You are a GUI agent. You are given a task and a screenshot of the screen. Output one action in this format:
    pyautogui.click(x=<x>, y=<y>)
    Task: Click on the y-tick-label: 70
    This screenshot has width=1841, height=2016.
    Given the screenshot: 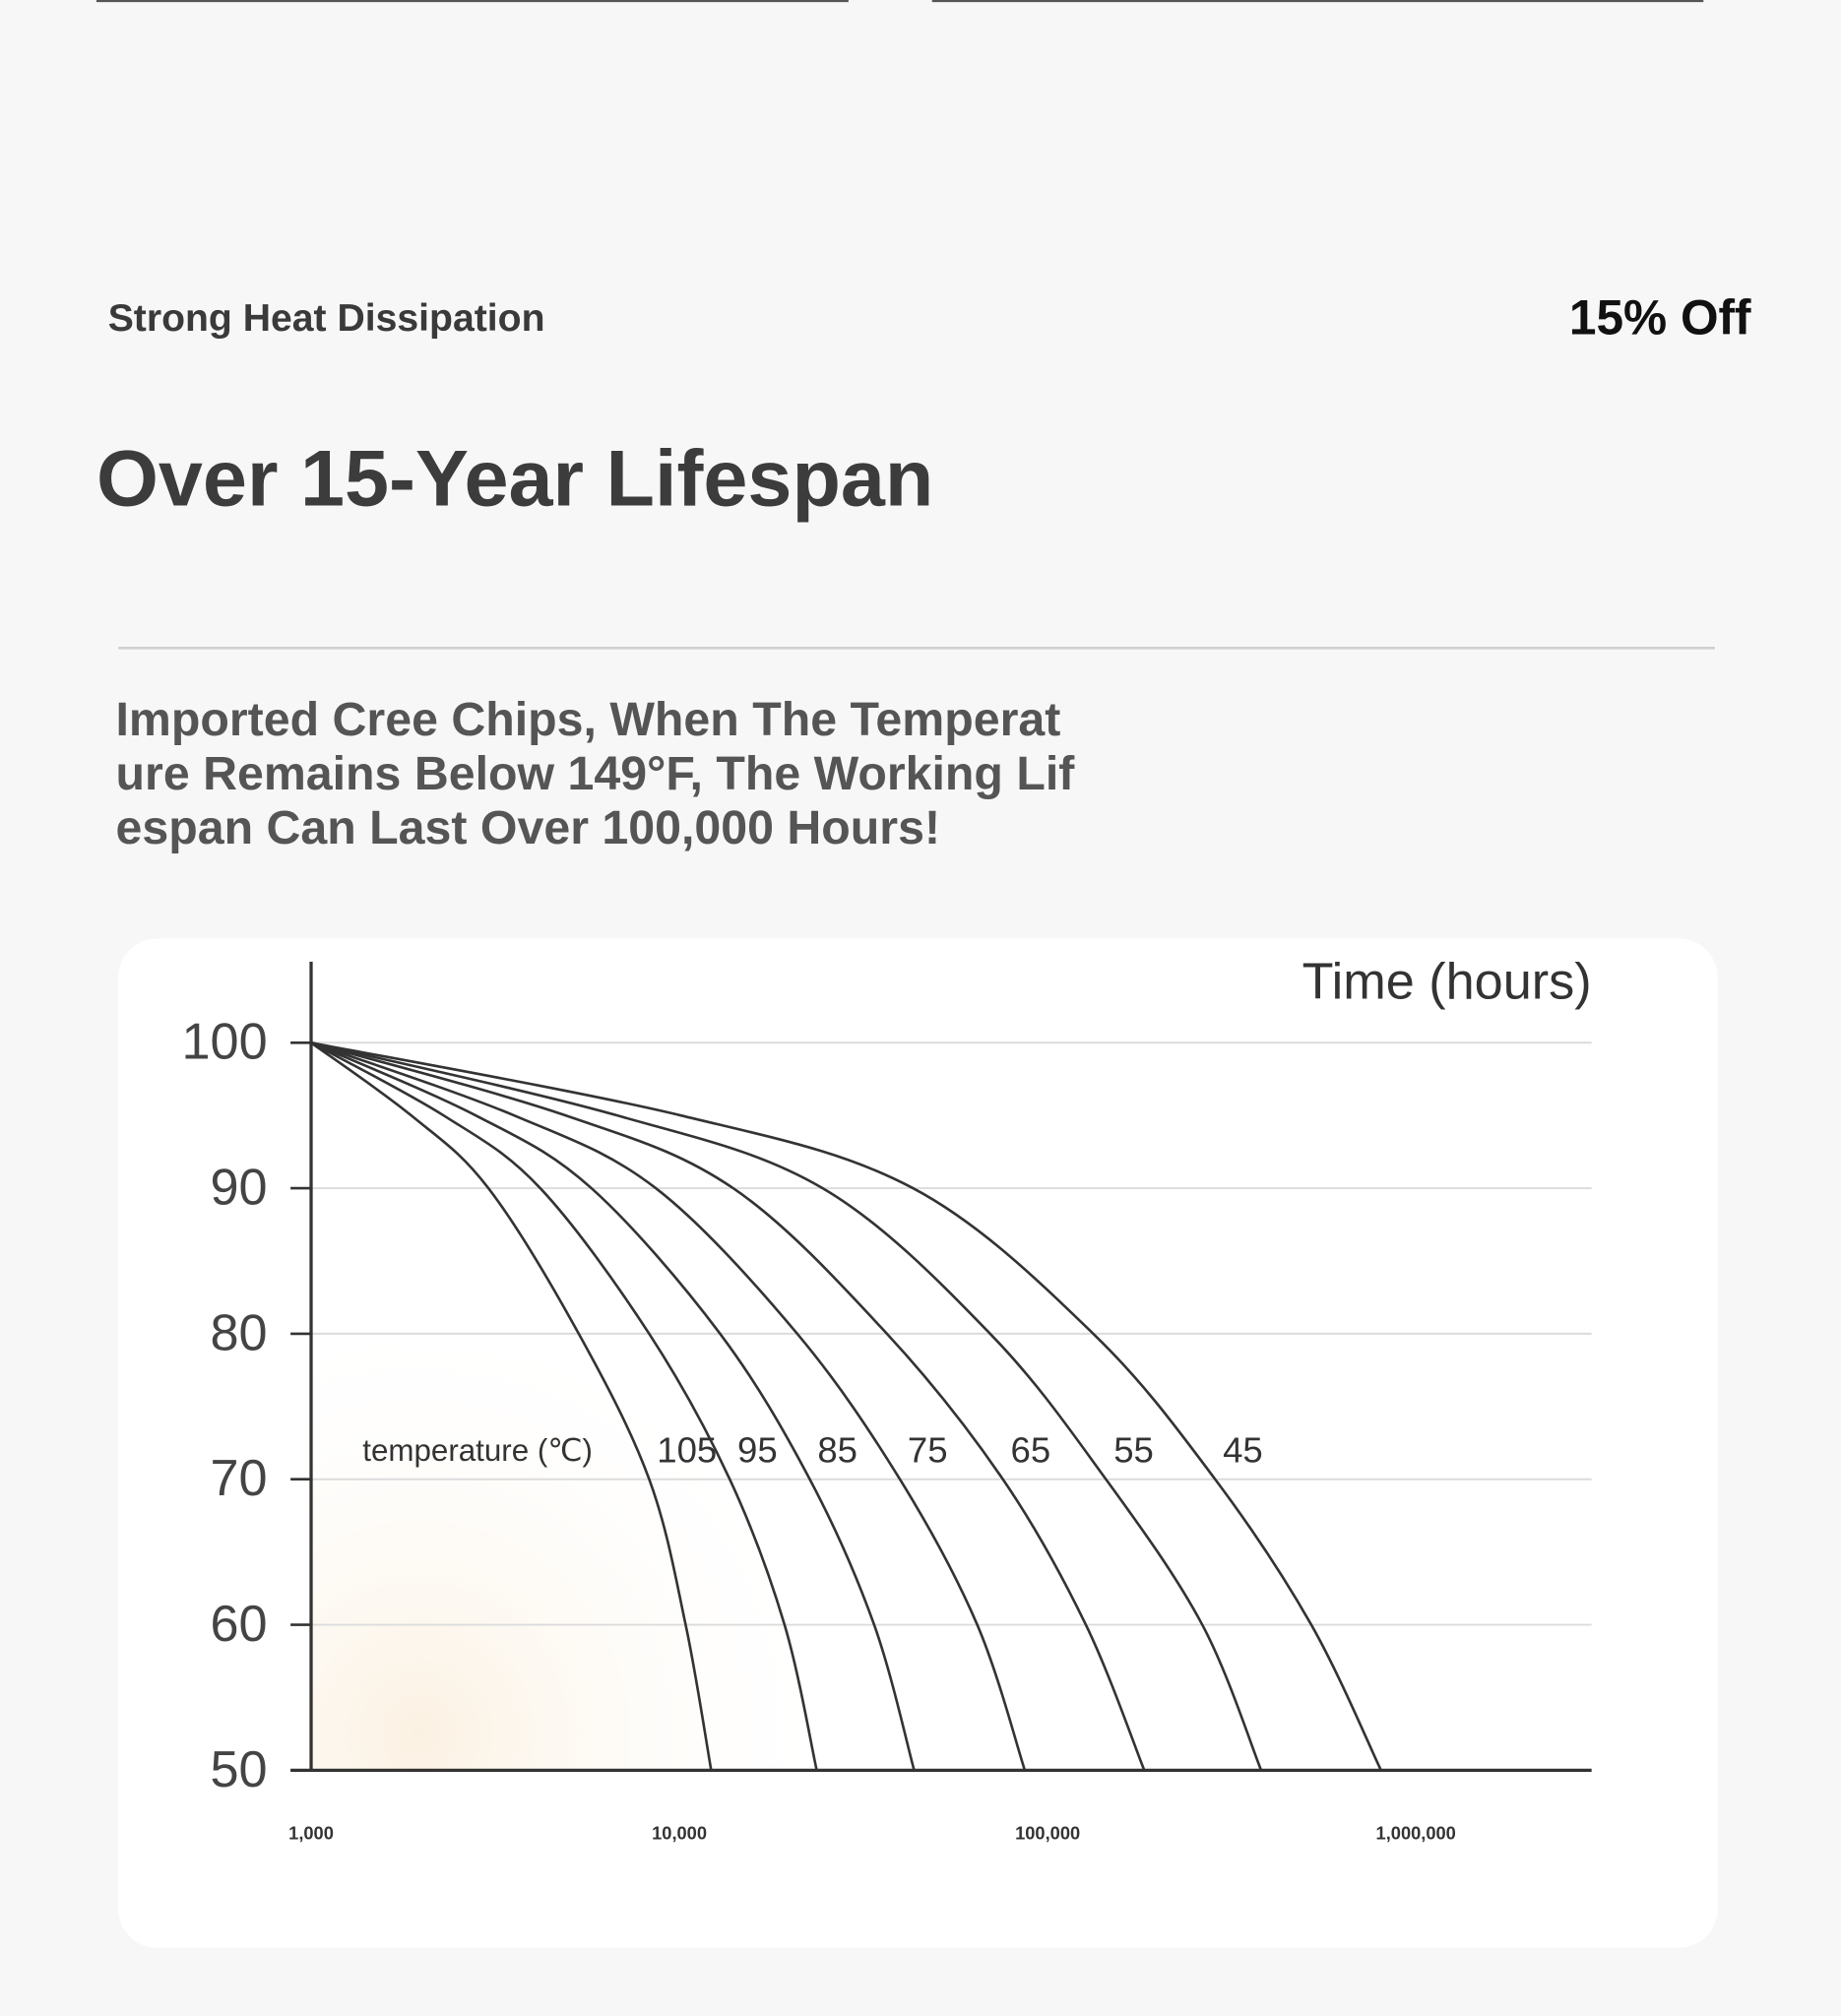 What is the action you would take?
    pyautogui.click(x=239, y=1478)
    